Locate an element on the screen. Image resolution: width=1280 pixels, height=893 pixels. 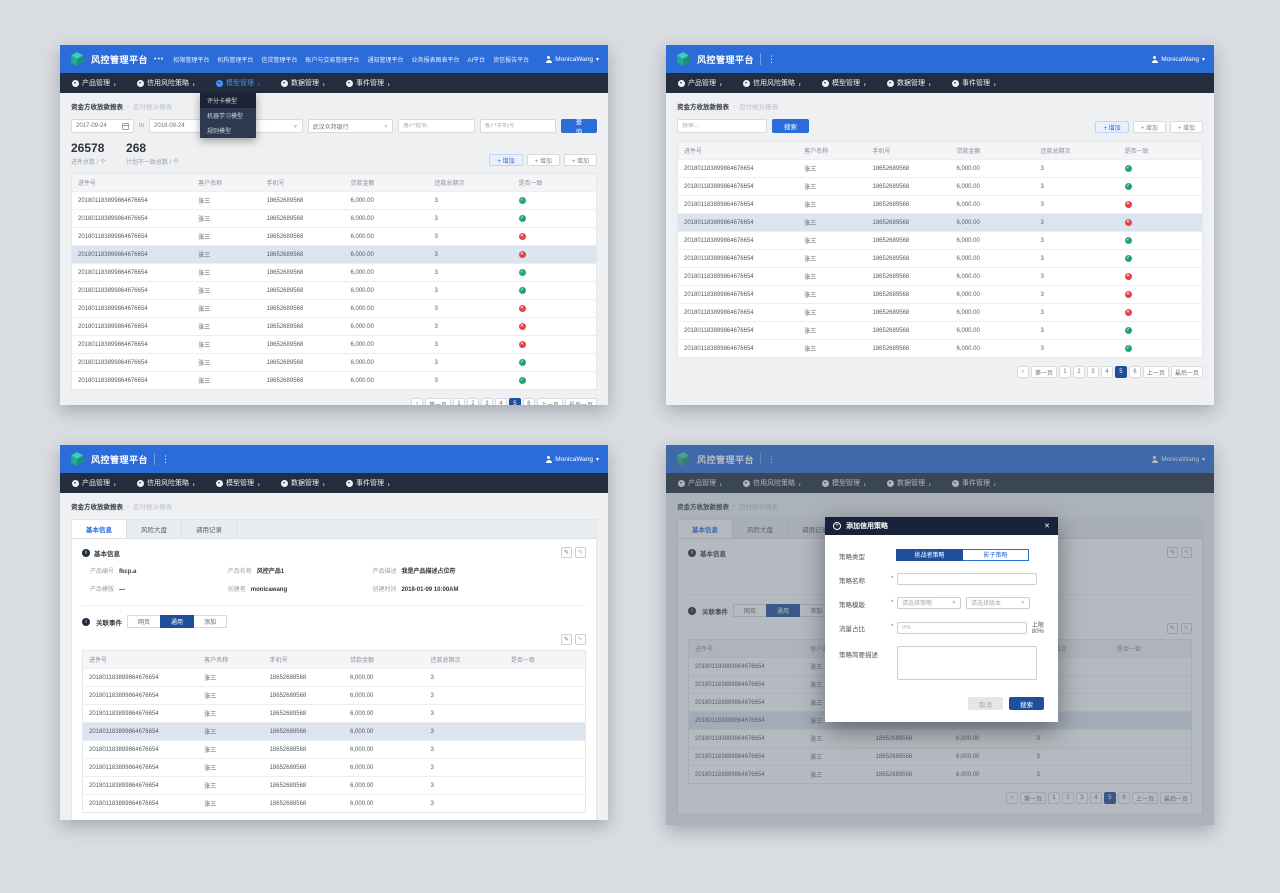
event-segment-button: 通用 is located at coordinates (783, 610).